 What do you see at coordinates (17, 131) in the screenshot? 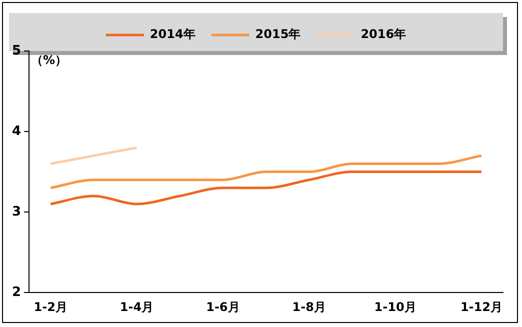
I see `y-tick-label: 4` at bounding box center [17, 131].